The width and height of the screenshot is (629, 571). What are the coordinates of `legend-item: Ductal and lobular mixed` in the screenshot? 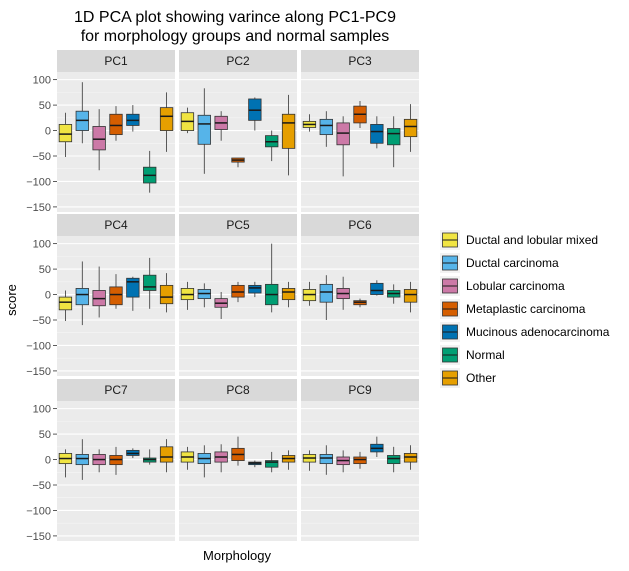 It's located at (519, 240).